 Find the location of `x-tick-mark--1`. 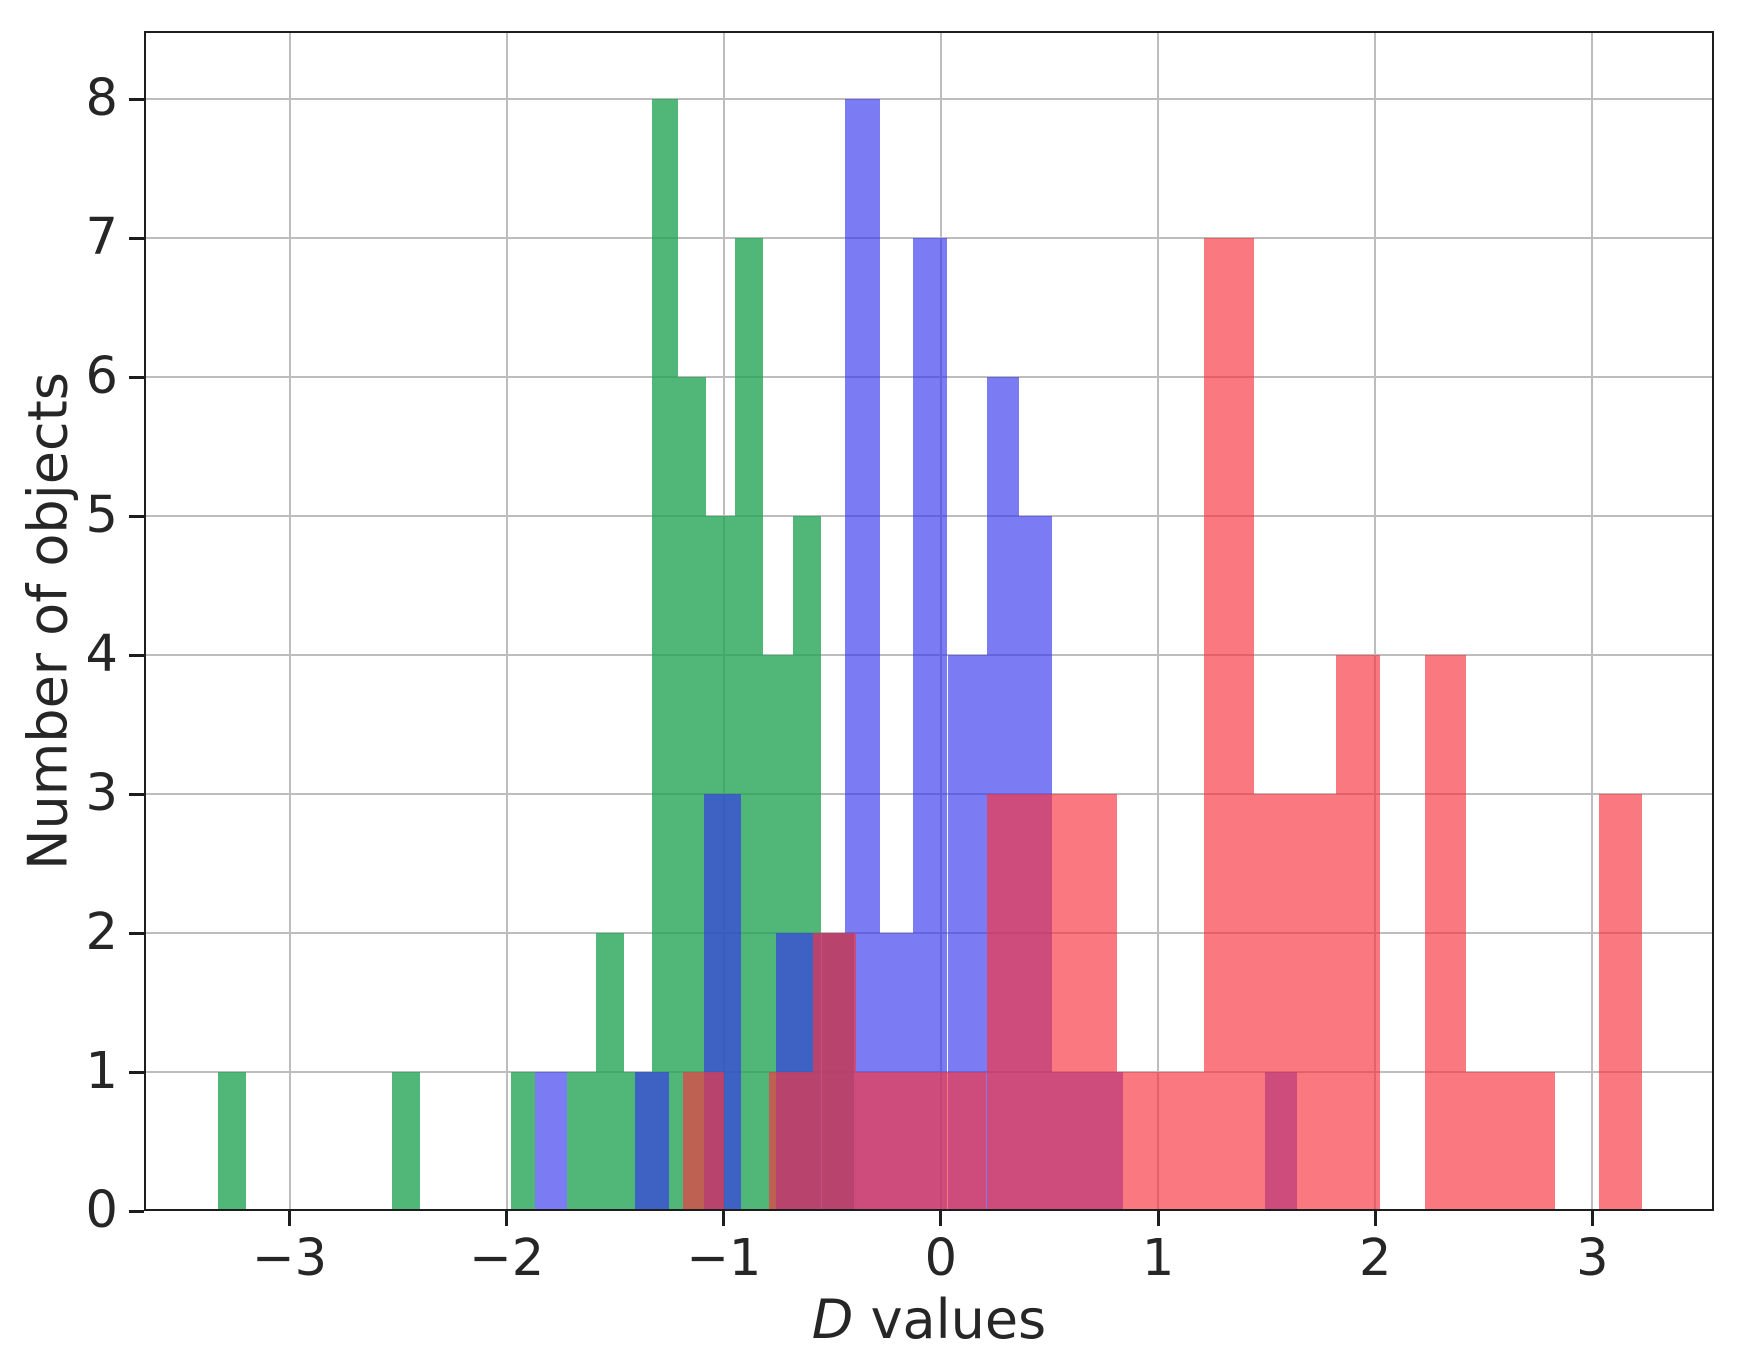

x-tick-mark--1 is located at coordinates (724, 1218).